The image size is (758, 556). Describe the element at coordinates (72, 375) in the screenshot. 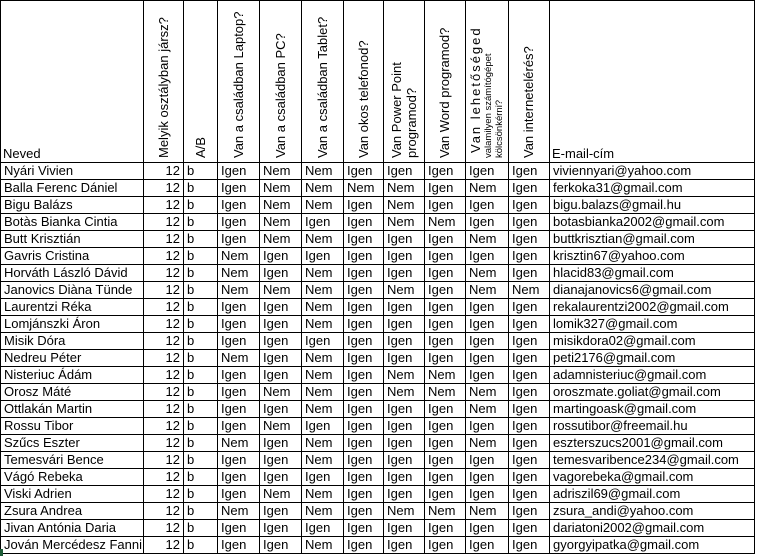

I see `cell-name: Nisteriuc Ádám` at that location.